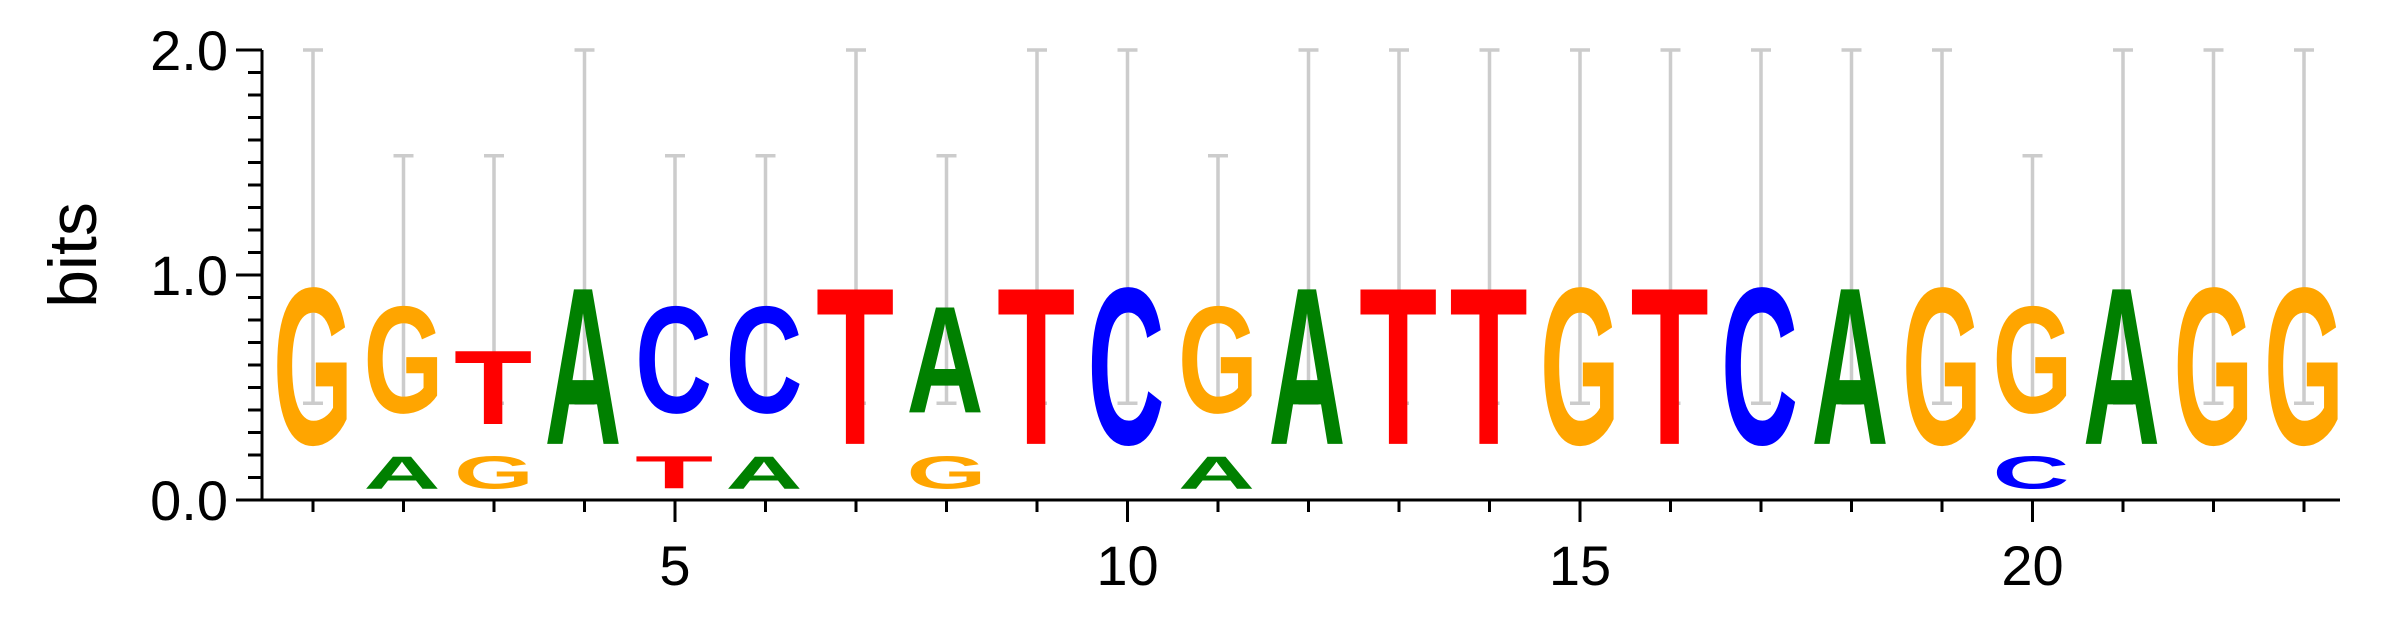 This screenshot has width=2383, height=617. I want to click on x-tick-label: 10, so click(1127, 565).